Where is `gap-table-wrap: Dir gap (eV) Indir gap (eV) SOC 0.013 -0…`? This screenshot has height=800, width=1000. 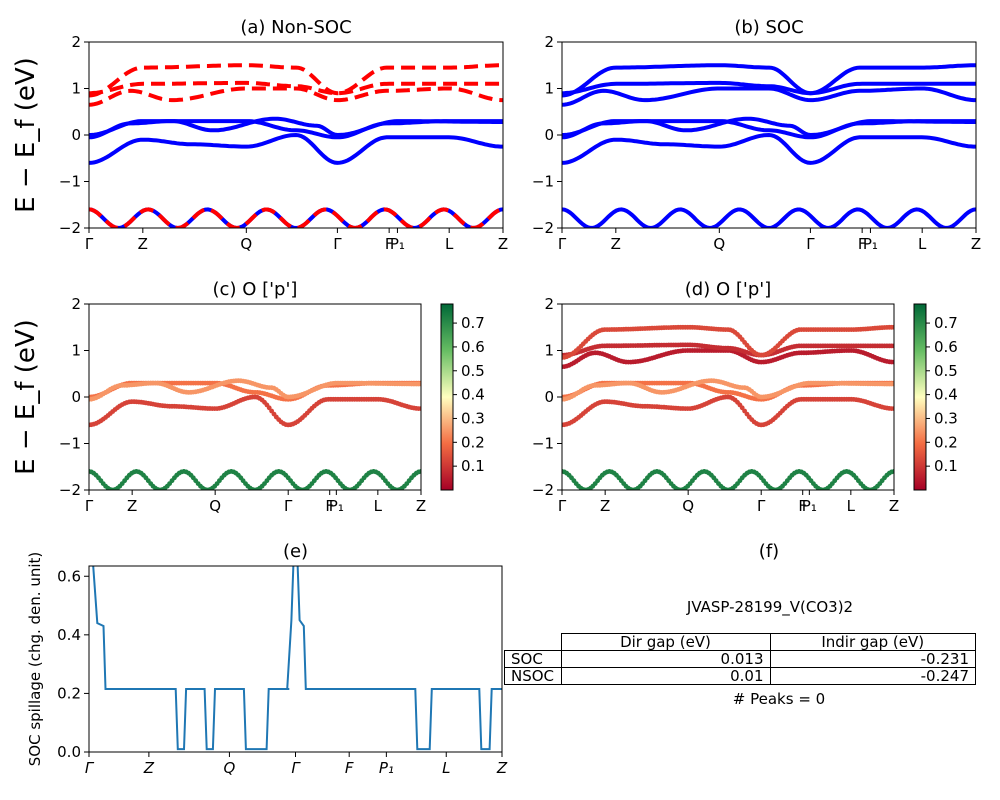
gap-table-wrap: Dir gap (eV) Indir gap (eV) SOC 0.013 -0… is located at coordinates (740, 659).